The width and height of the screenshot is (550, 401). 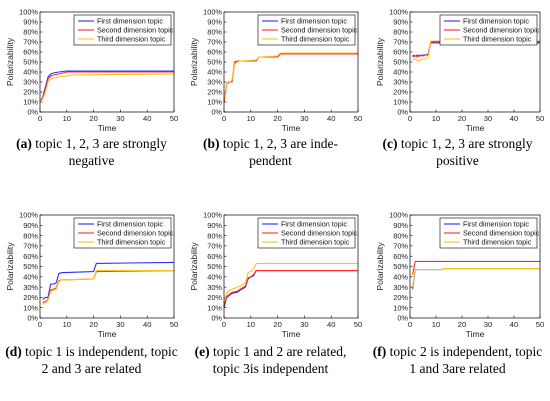 I want to click on x-axis-label-e: Time, so click(x=291, y=334).